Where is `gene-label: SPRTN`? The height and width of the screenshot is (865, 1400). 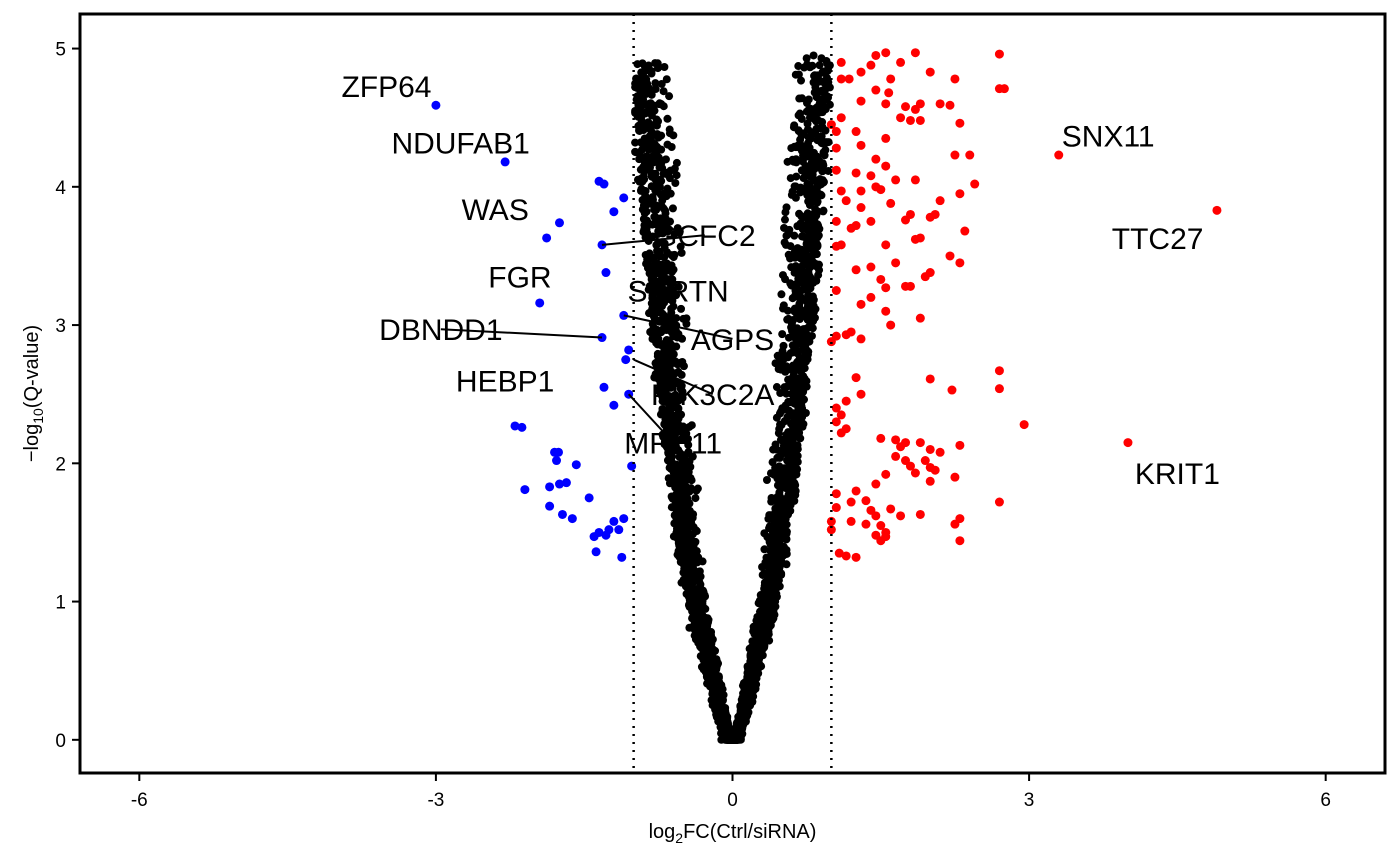
gene-label: SPRTN is located at coordinates (678, 292).